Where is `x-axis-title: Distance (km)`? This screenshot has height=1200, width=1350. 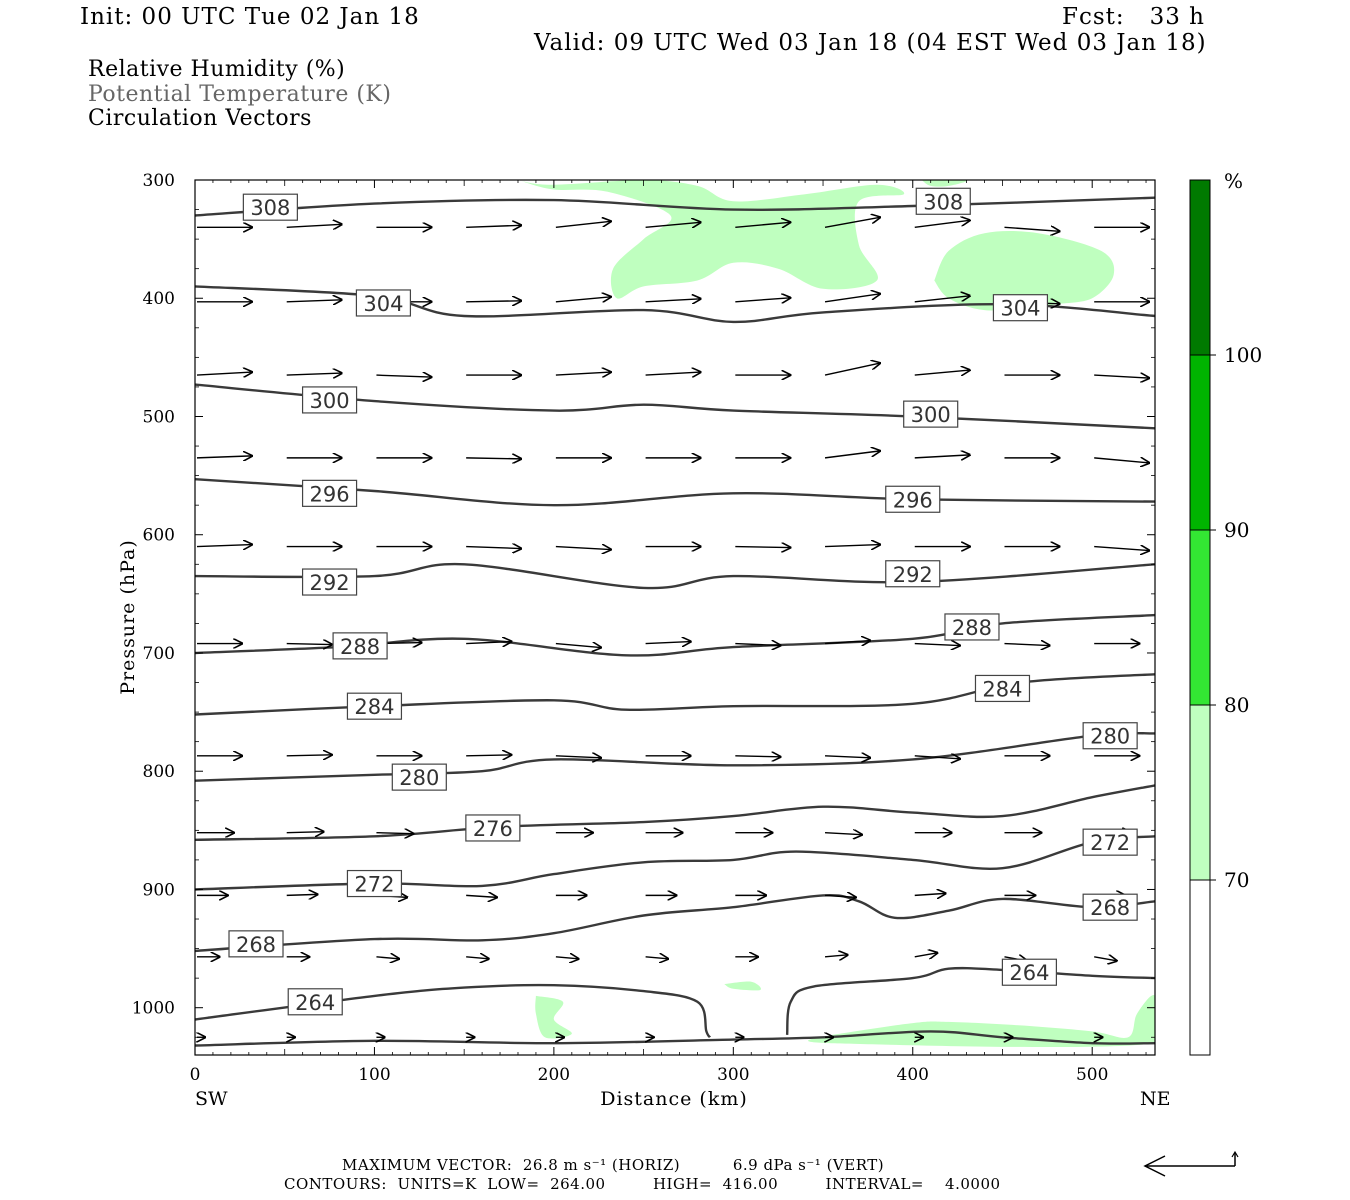
x-axis-title: Distance (km) is located at coordinates (674, 1099).